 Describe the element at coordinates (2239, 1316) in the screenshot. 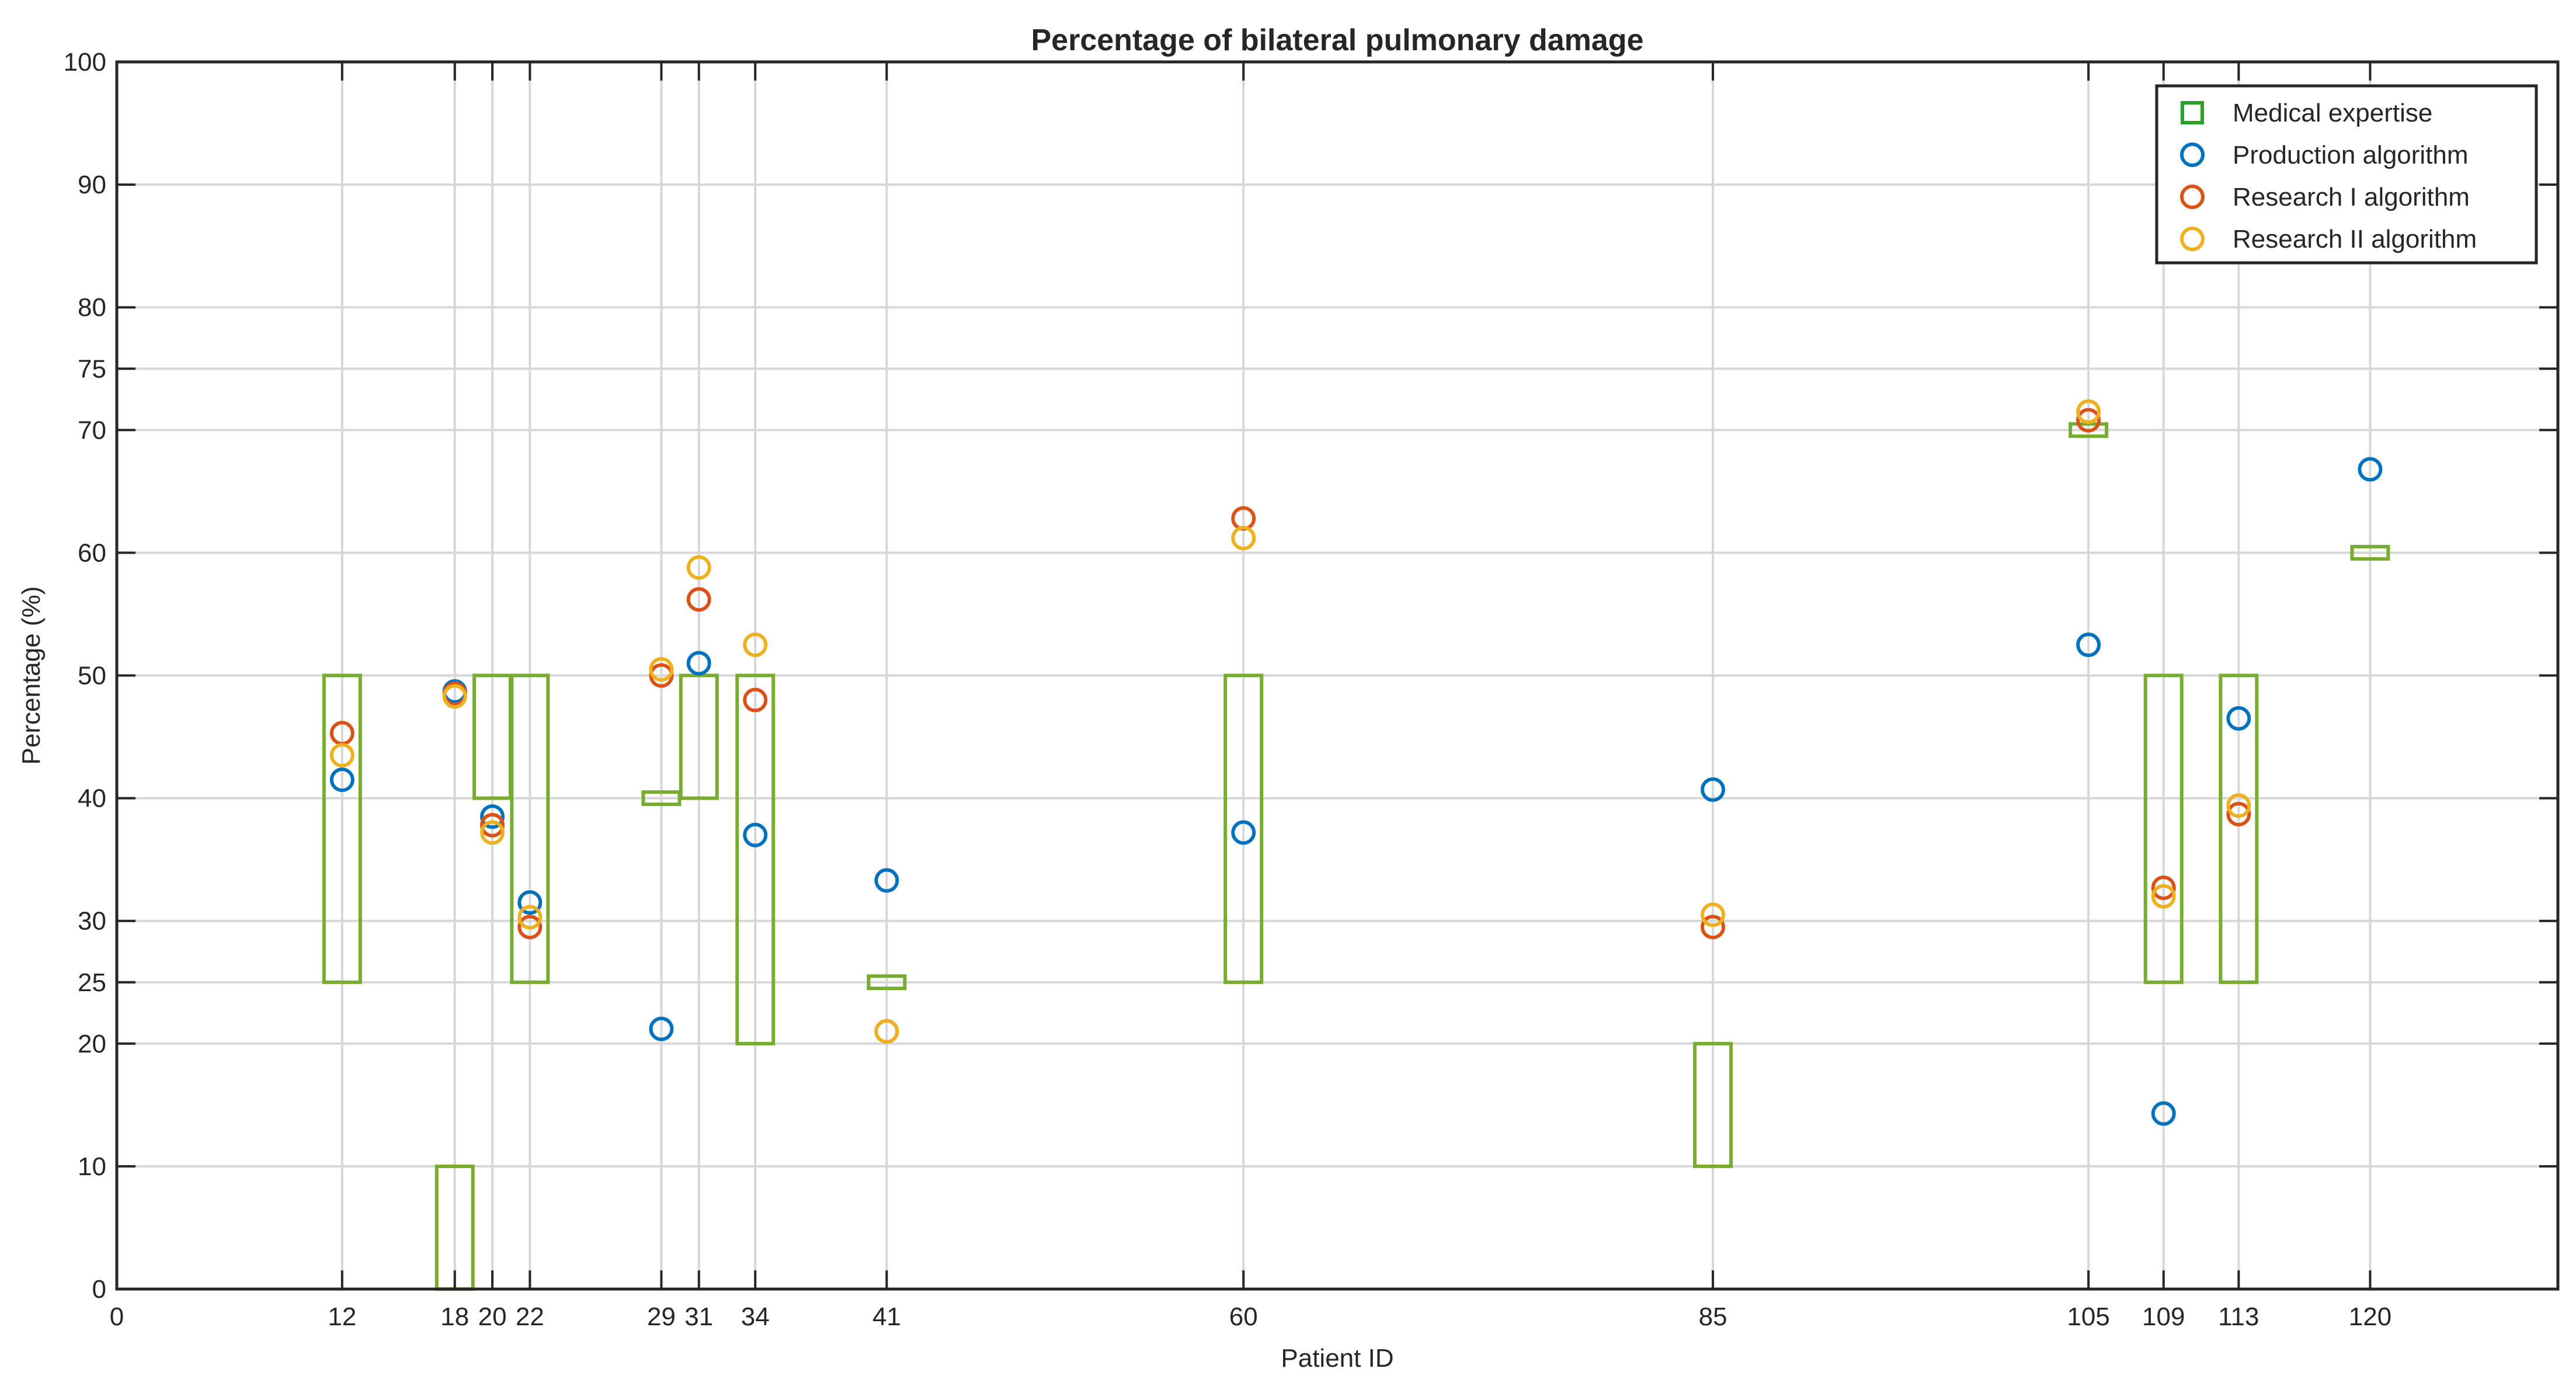

I see `x-tick-label: 113` at that location.